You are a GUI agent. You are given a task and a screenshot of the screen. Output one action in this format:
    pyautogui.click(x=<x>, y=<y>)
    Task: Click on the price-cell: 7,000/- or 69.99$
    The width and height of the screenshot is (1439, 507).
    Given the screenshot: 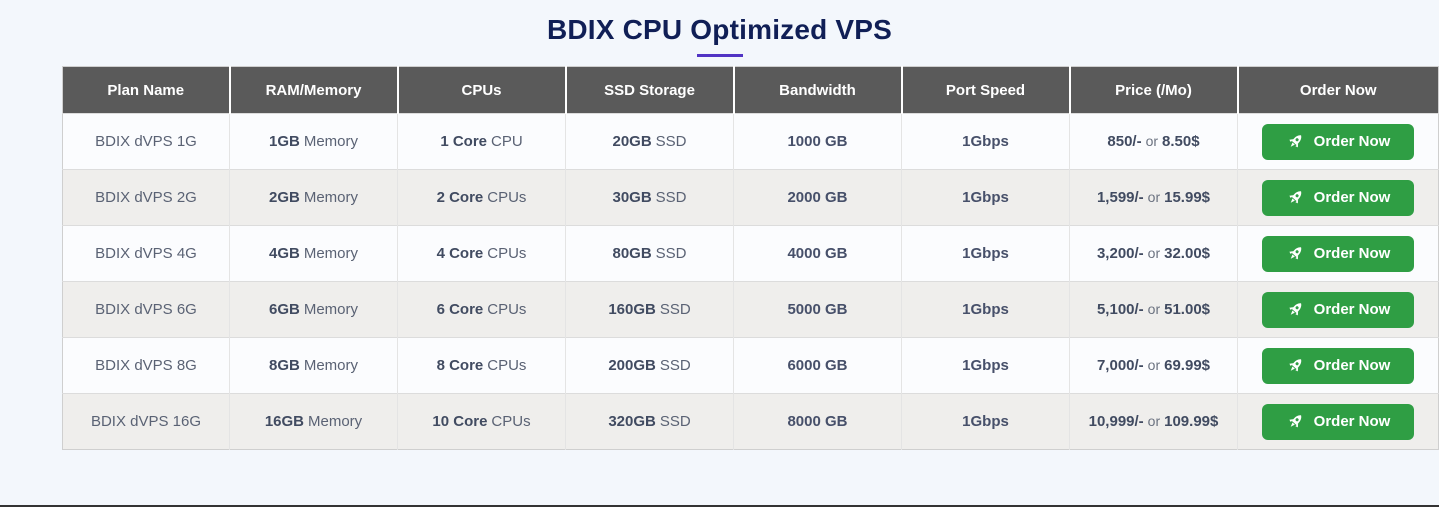 What is the action you would take?
    pyautogui.click(x=1153, y=365)
    